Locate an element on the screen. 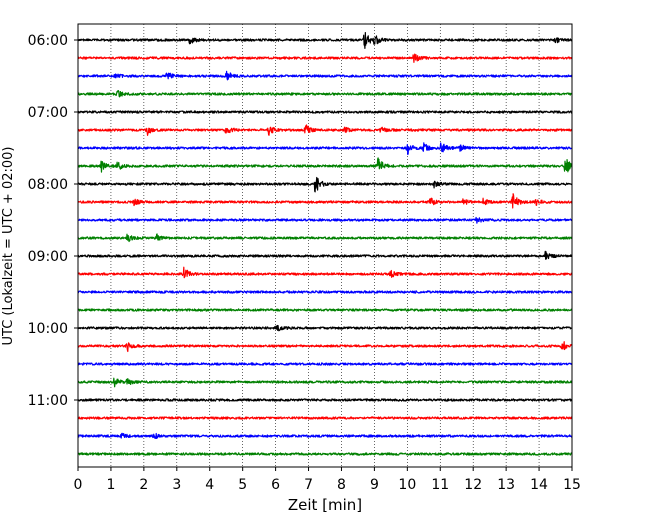  y-axis-label: UTC (Lokalzeit = UTC + 02:00) is located at coordinates (8, 246).